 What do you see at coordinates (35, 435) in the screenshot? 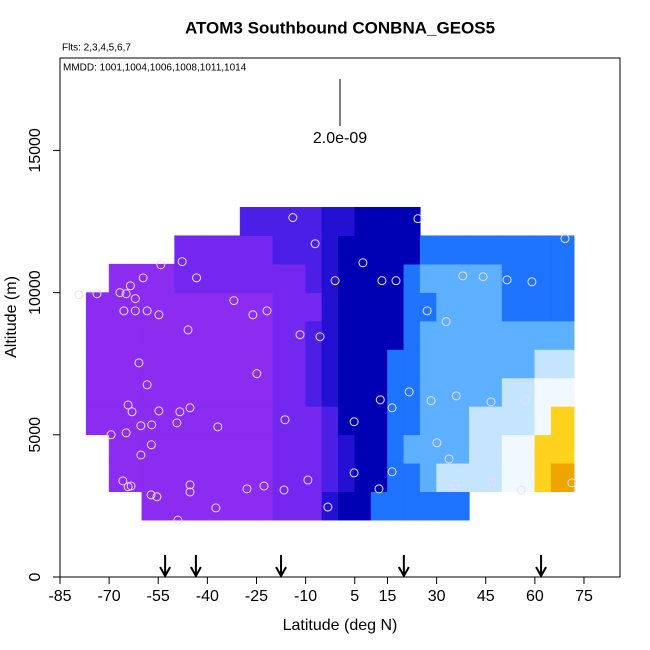
I see `y-tick-label: 5000` at bounding box center [35, 435].